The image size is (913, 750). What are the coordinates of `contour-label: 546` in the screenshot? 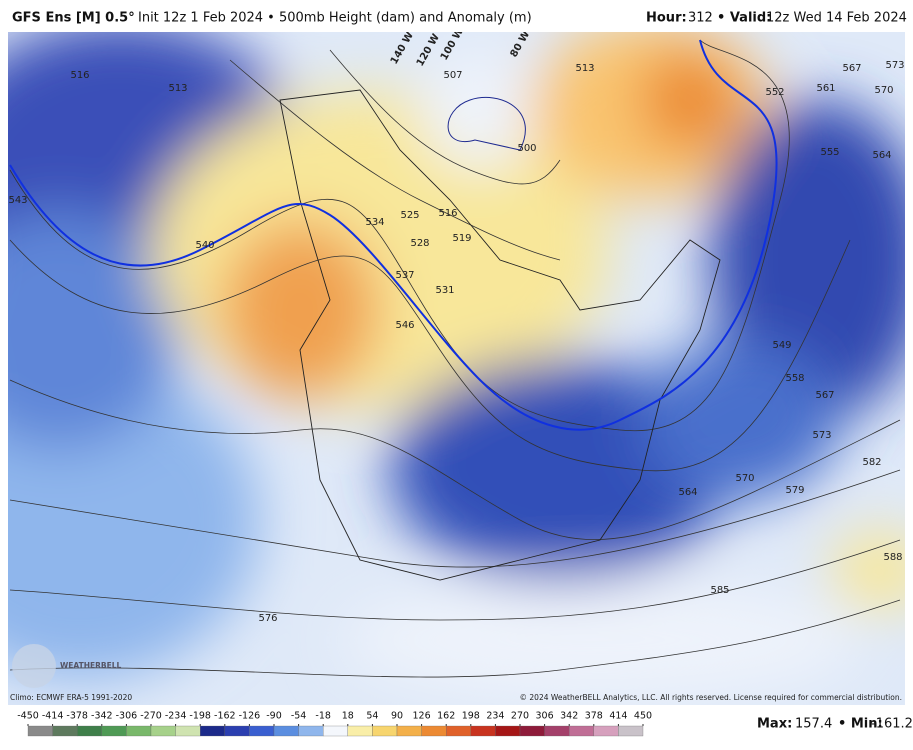 It's located at (404, 325).